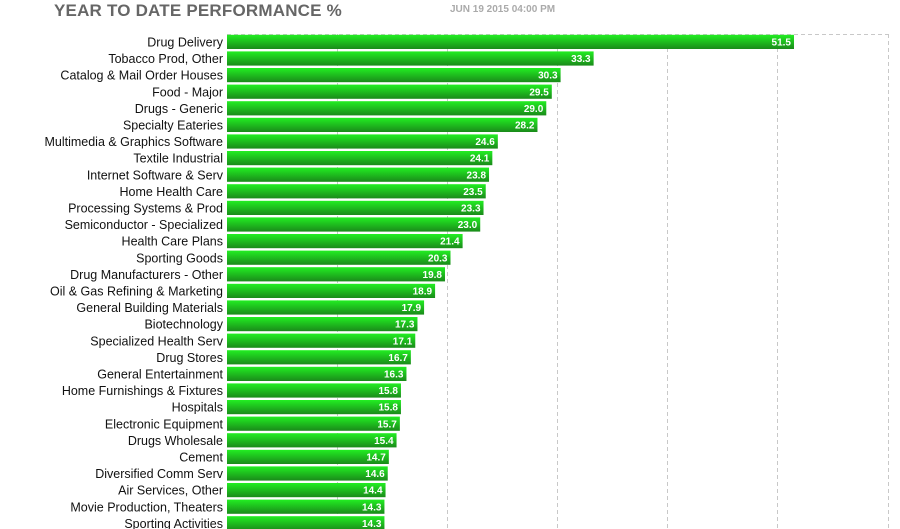 The image size is (900, 529). I want to click on value-label: 19.8, so click(433, 275).